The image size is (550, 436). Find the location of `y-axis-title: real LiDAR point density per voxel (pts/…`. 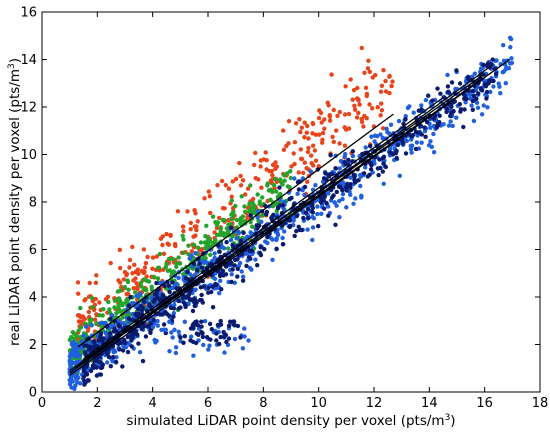

y-axis-title: real LiDAR point density per voxel (pts/… is located at coordinates (15, 202).